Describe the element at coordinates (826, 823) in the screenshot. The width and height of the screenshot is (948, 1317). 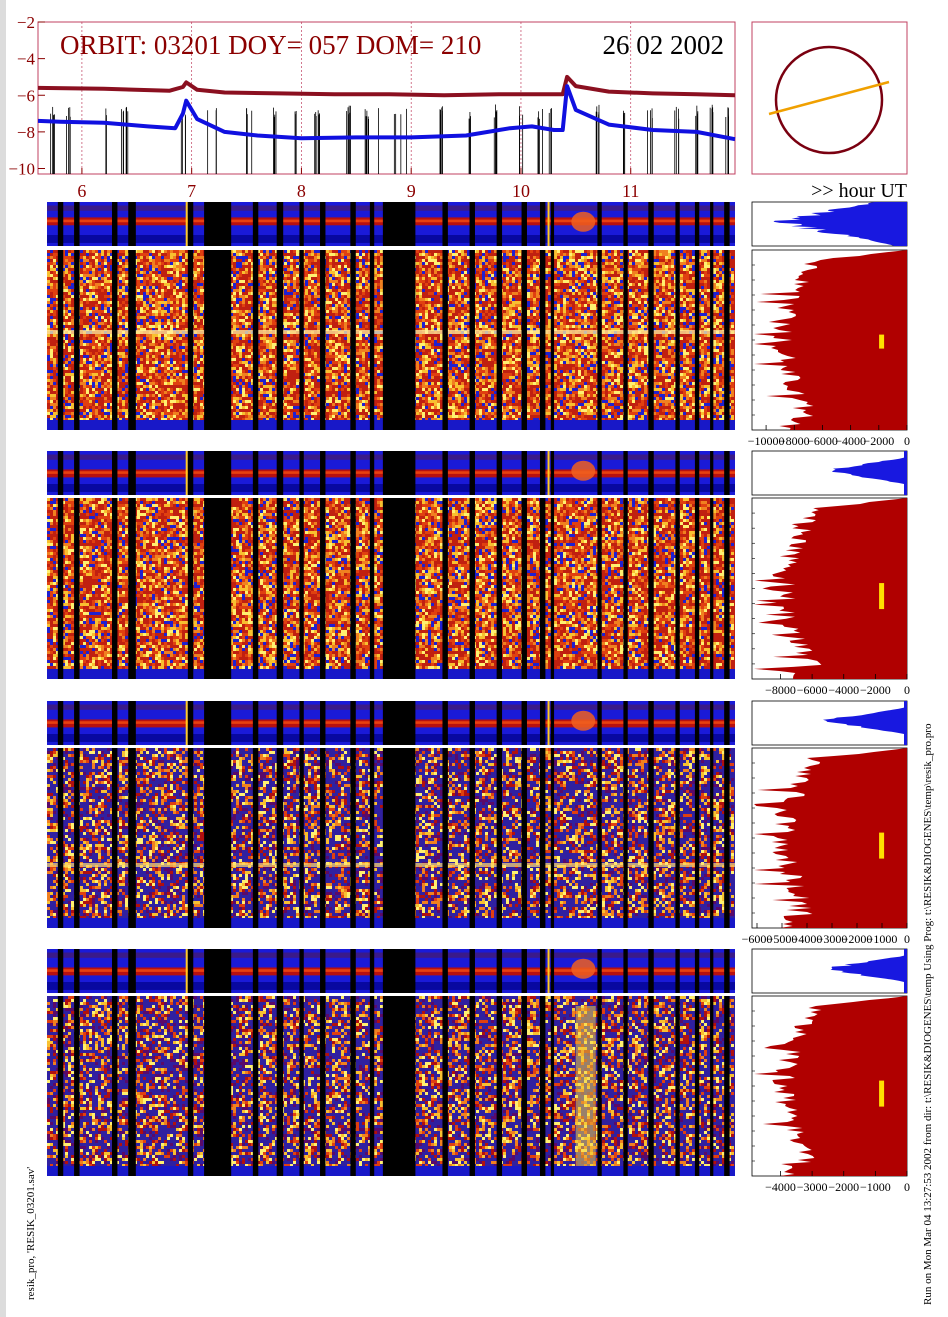
I see `histogram-3: −6000−5000−4000−3000−2000−1000 0` at that location.